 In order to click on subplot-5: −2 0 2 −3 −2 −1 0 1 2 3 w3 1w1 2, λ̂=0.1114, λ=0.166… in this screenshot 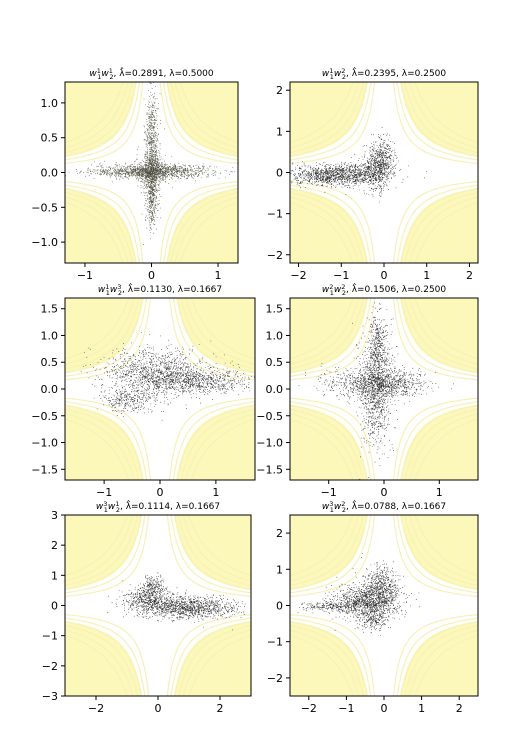, I will do `click(147, 607)`.